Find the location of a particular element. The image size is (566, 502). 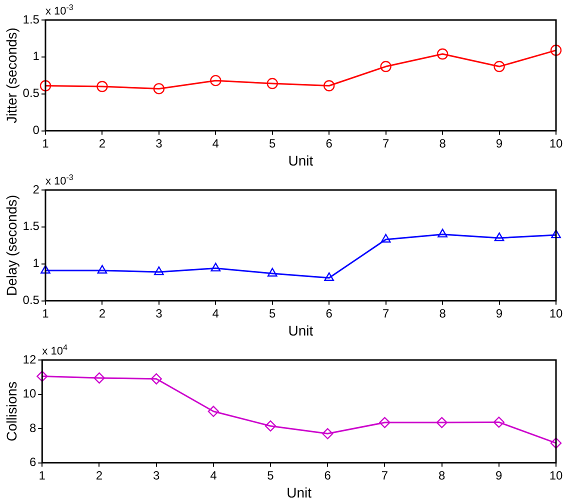

y-tick-label: 12 is located at coordinates (29, 359).